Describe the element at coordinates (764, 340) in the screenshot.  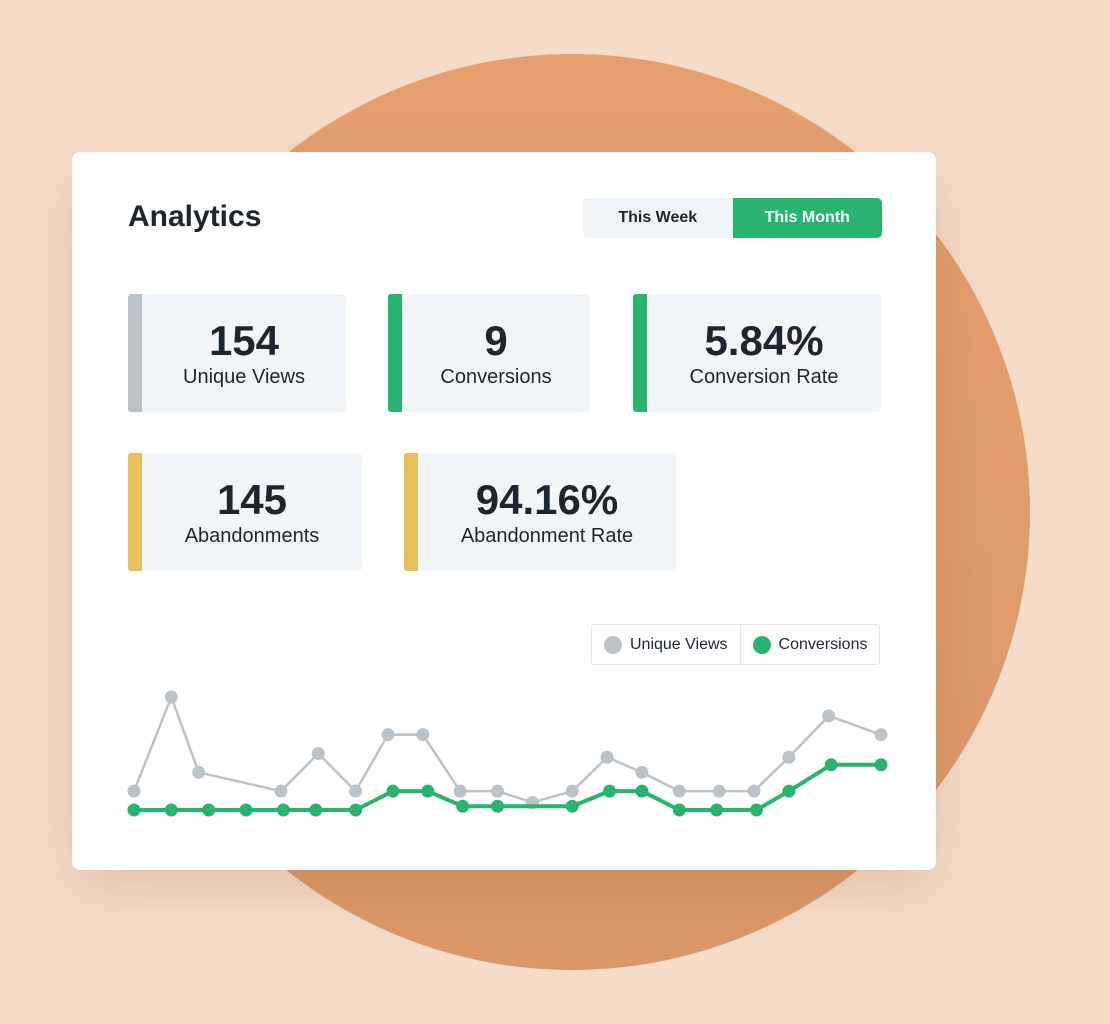
I see `stat-value: 5.84%` at that location.